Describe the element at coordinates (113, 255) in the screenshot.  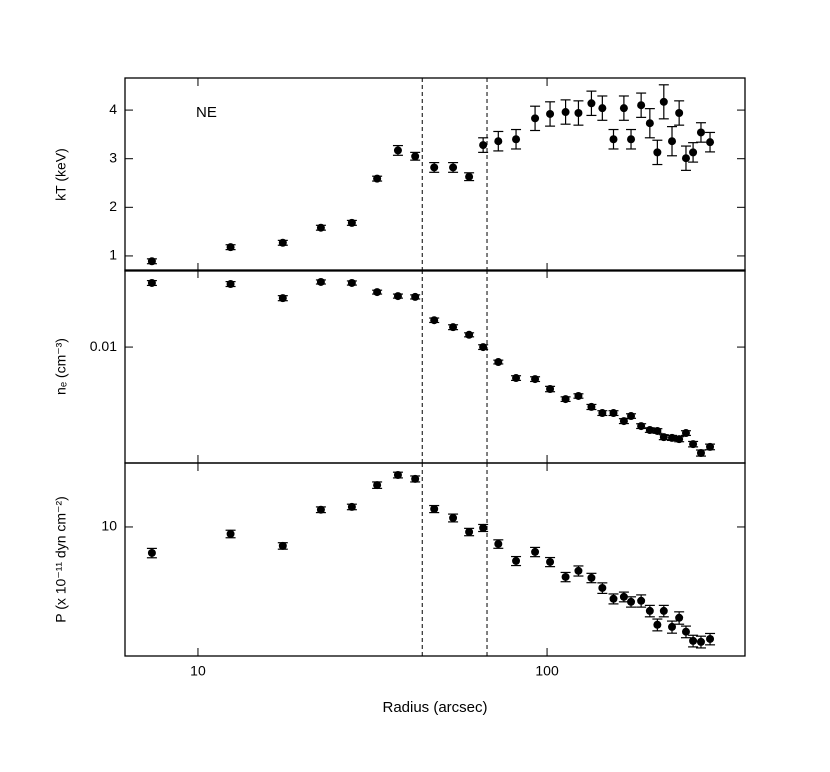
I see `y-tick-label: 1` at that location.